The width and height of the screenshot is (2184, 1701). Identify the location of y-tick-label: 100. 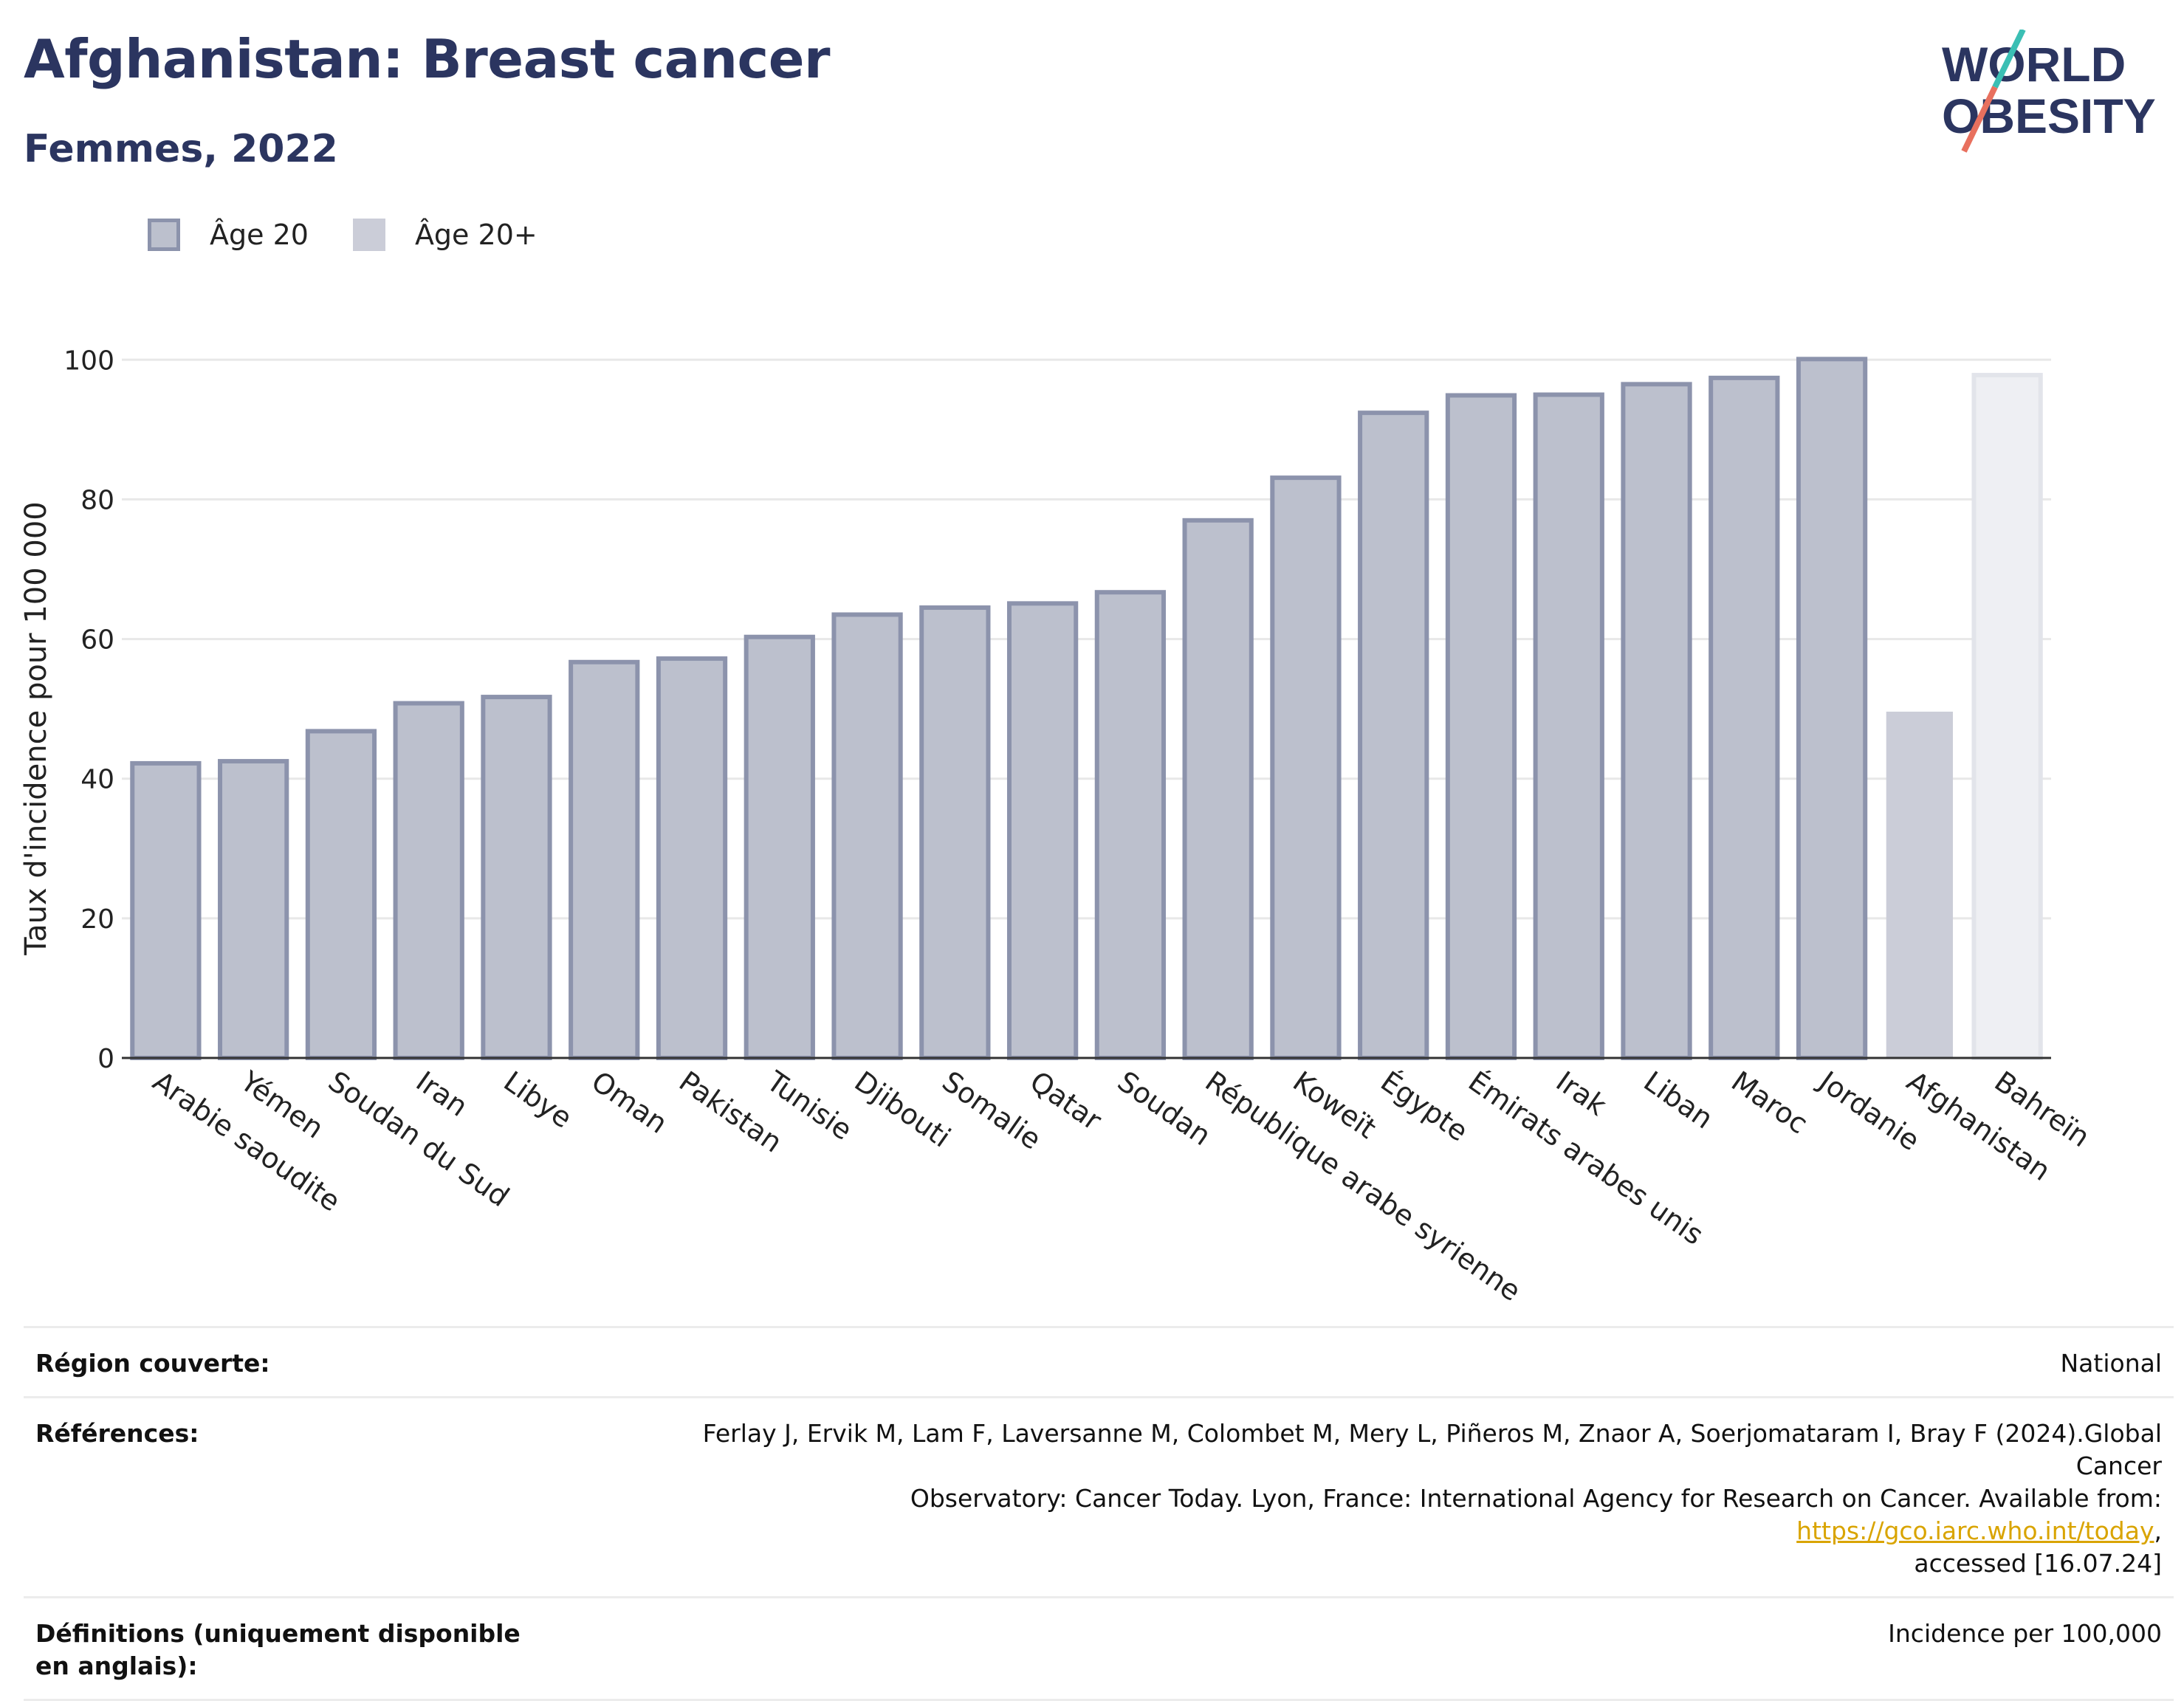
(89, 361).